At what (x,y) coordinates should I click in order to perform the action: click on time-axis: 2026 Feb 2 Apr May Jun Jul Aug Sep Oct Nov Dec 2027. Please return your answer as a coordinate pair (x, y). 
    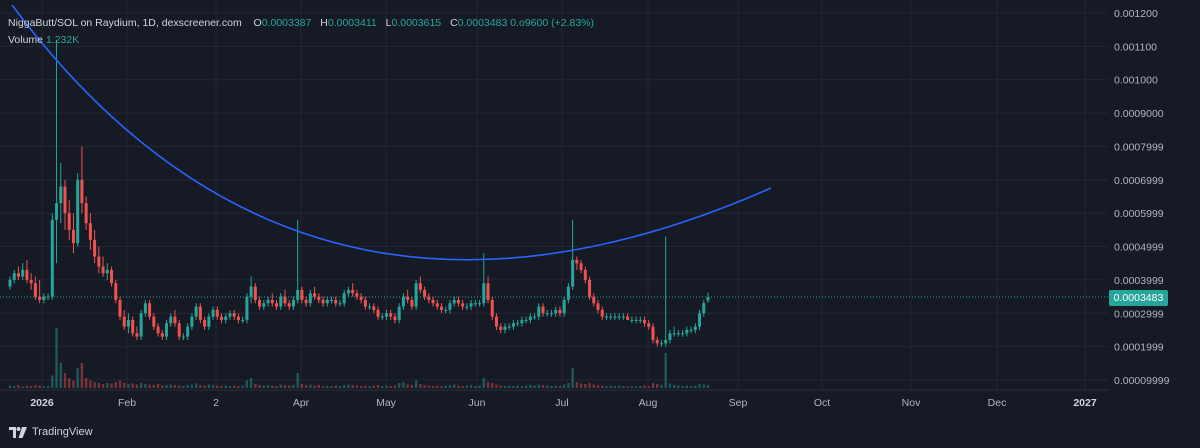
    Looking at the image, I should click on (563, 403).